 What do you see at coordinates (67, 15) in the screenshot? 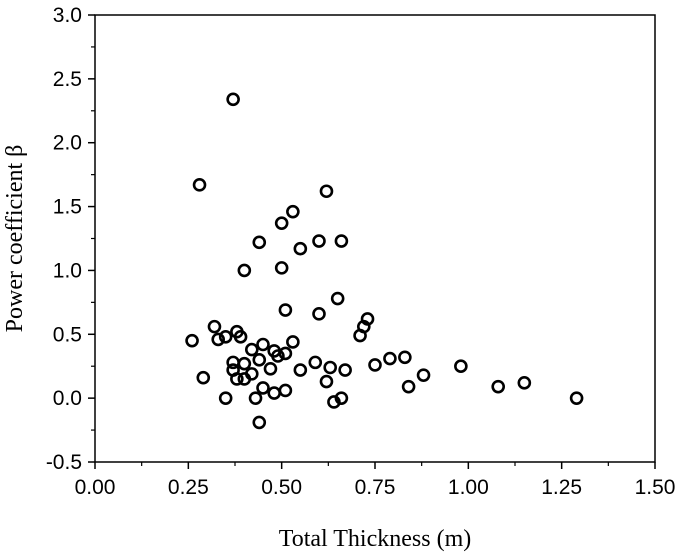
I see `y-tick-label: 3.0` at bounding box center [67, 15].